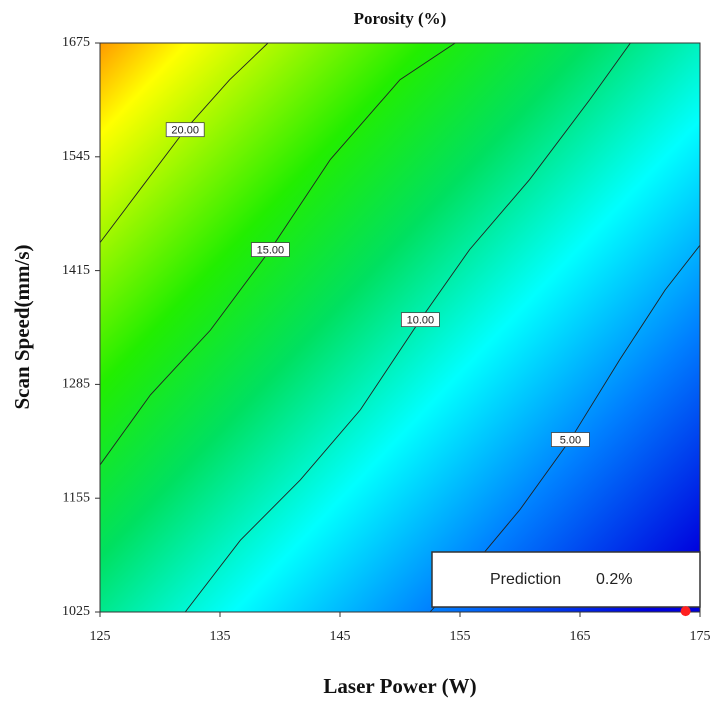 The height and width of the screenshot is (701, 715). I want to click on prediction-label: Prediction, so click(525, 579).